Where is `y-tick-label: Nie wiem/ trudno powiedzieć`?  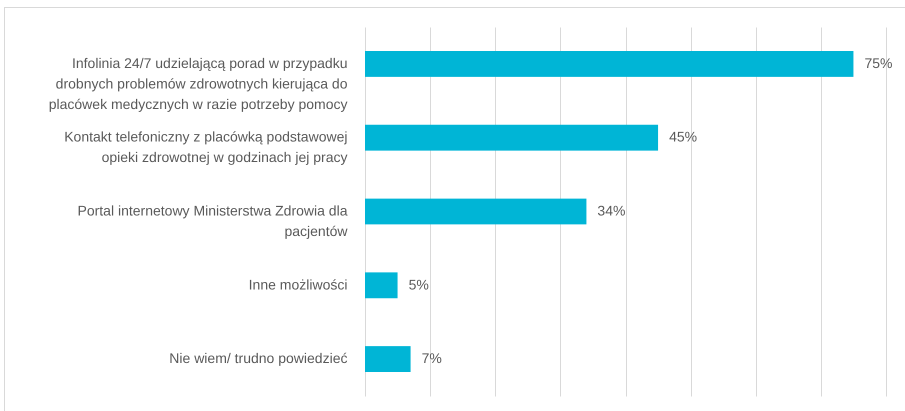
y-tick-label: Nie wiem/ trudno powiedzieć is located at coordinates (258, 358).